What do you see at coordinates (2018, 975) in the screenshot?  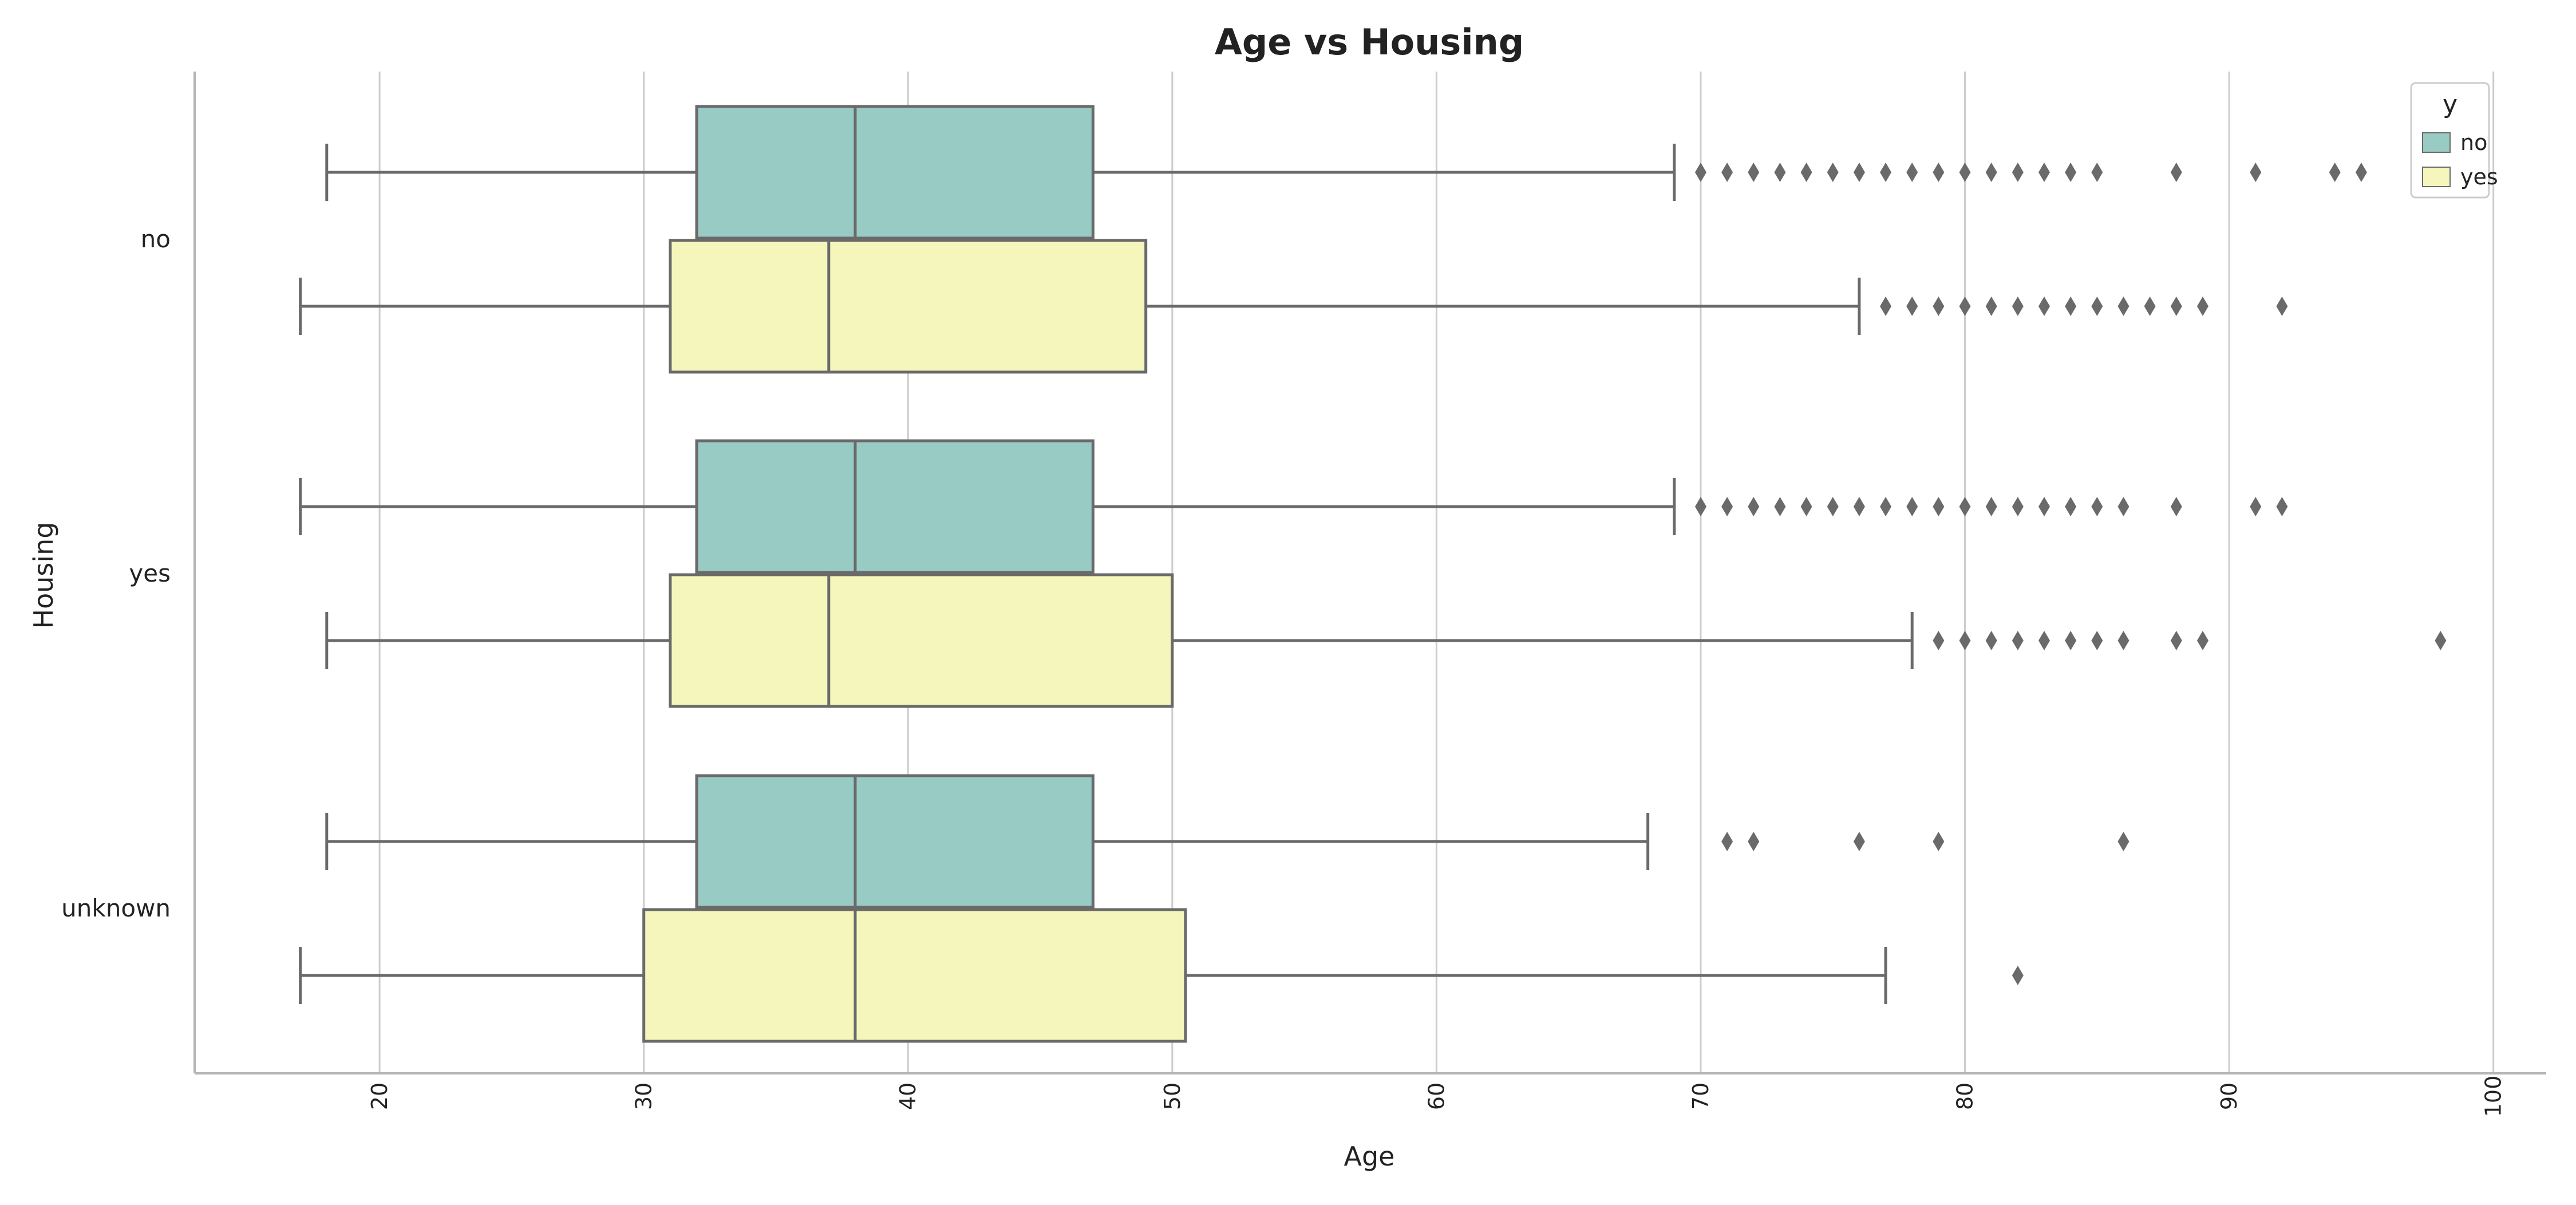 I see `outlier-unknown-yes` at bounding box center [2018, 975].